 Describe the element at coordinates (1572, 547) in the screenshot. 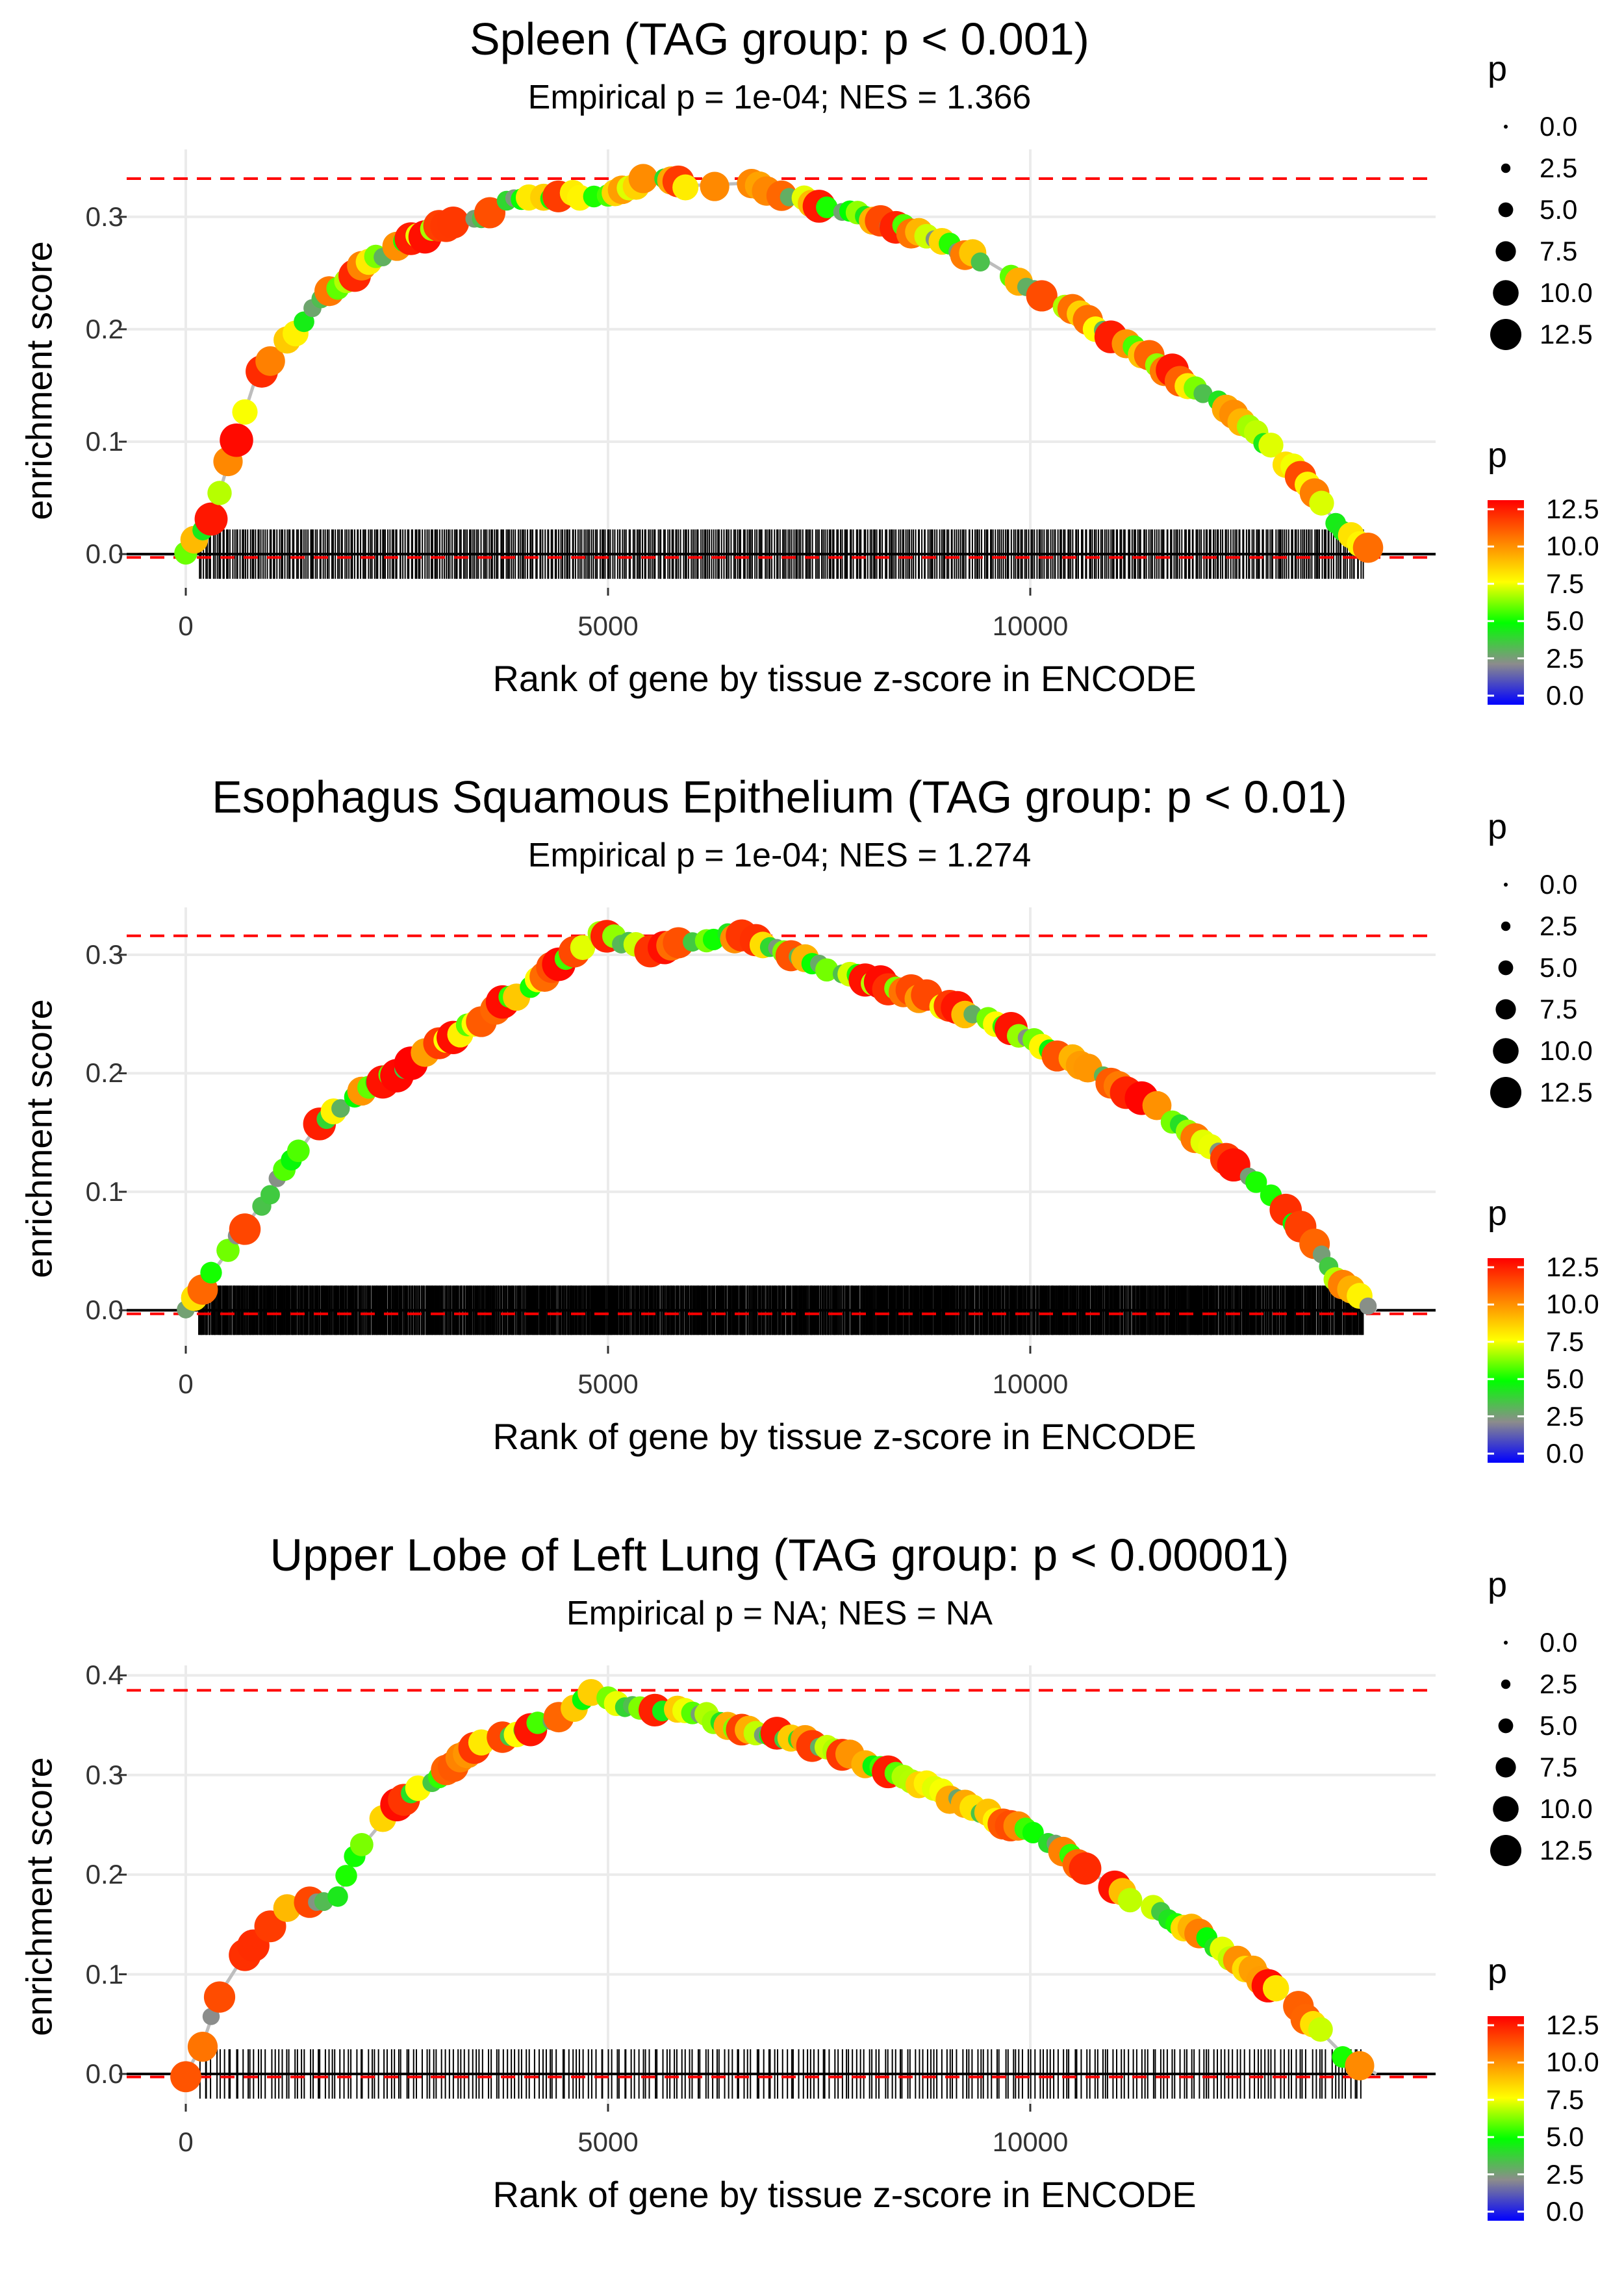

I see `color-legend-label: 10.0` at that location.